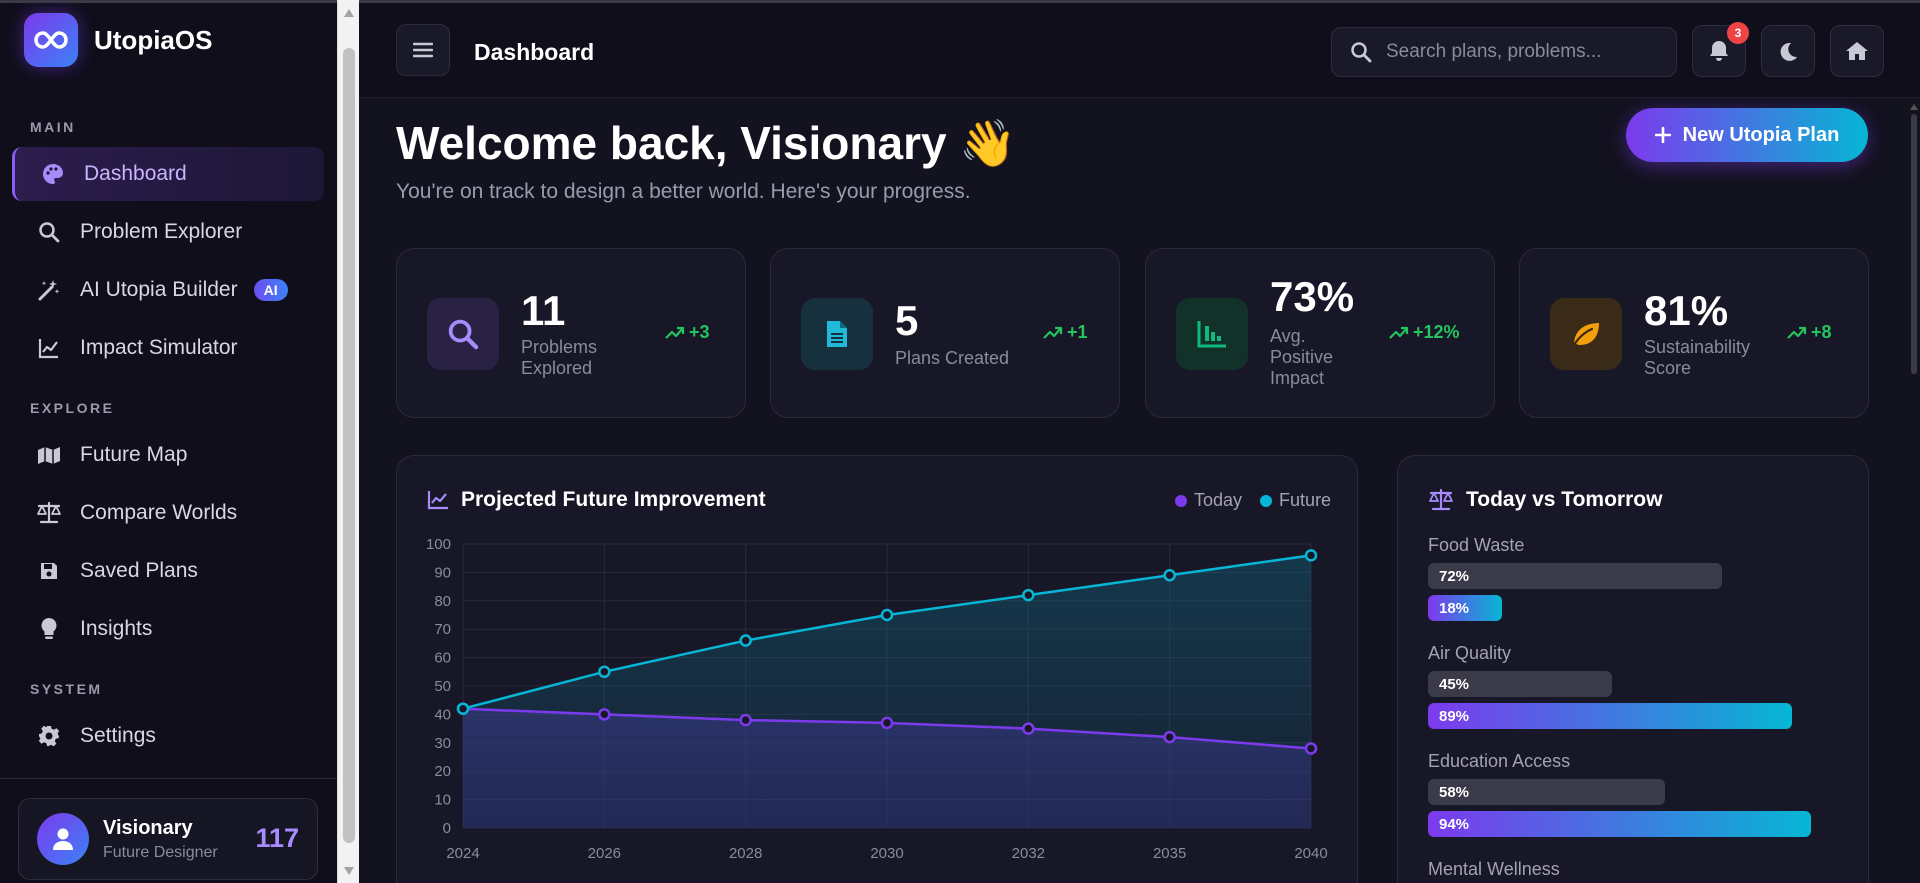  What do you see at coordinates (886, 853) in the screenshot?
I see `x-tick-label: 2030` at bounding box center [886, 853].